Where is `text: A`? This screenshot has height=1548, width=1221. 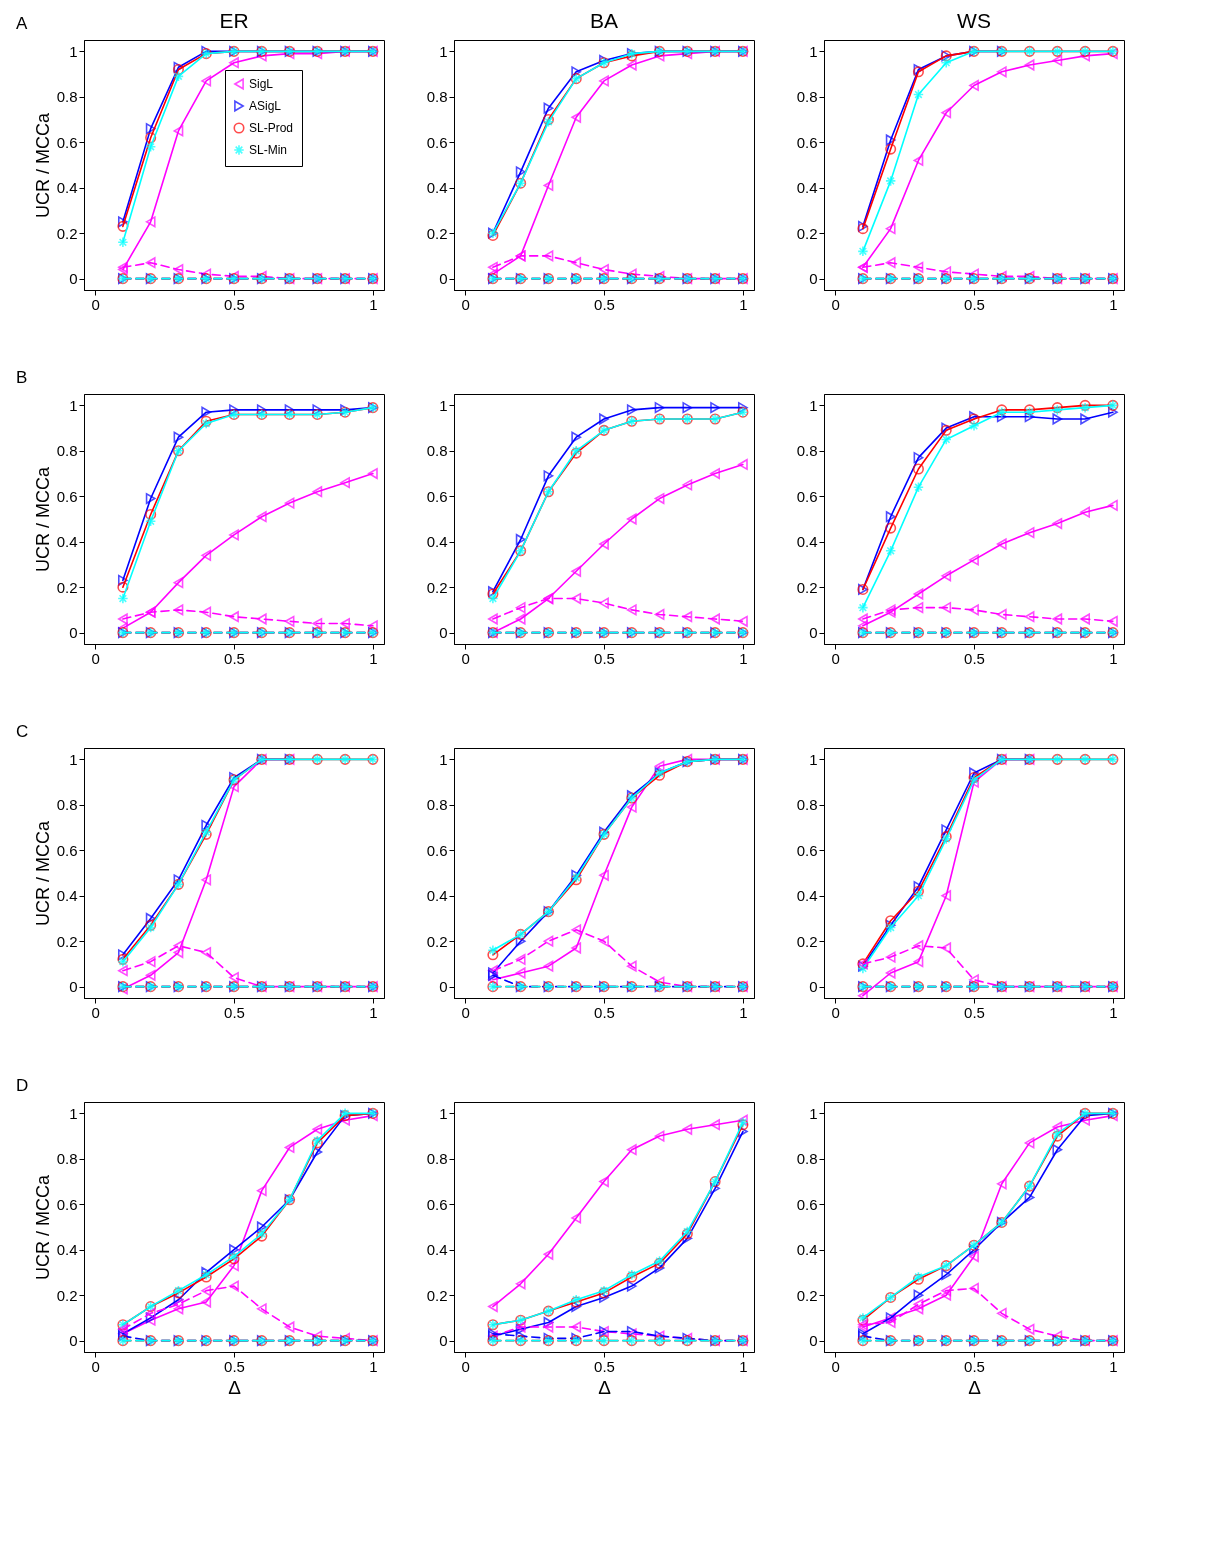
text: A is located at coordinates (22, 23).